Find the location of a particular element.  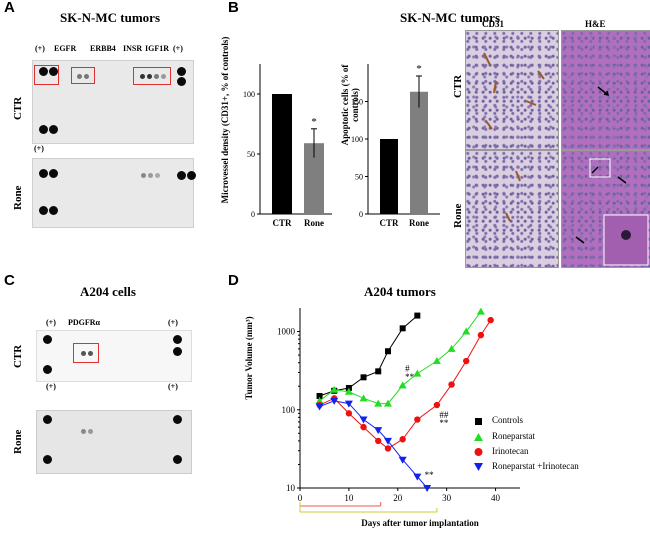

growth-ytick-label: 100 is located at coordinates (289, 410).